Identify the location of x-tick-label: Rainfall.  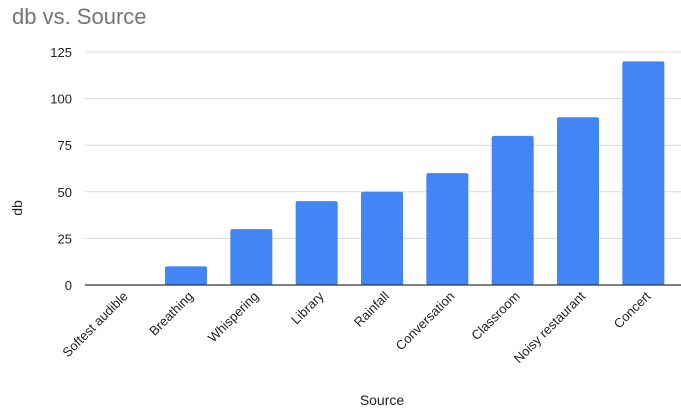
(371, 308).